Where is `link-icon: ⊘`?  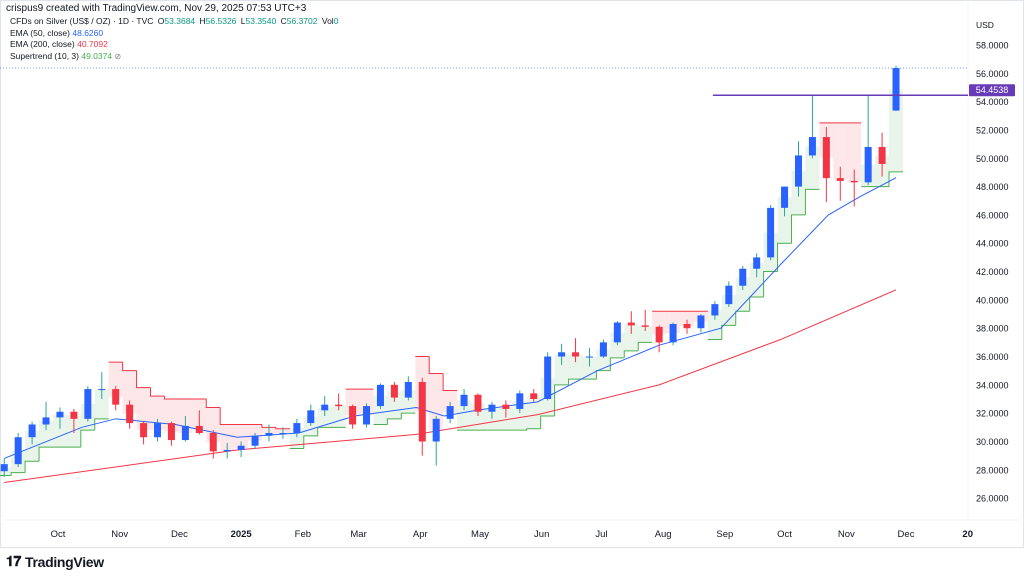
link-icon: ⊘ is located at coordinates (118, 56).